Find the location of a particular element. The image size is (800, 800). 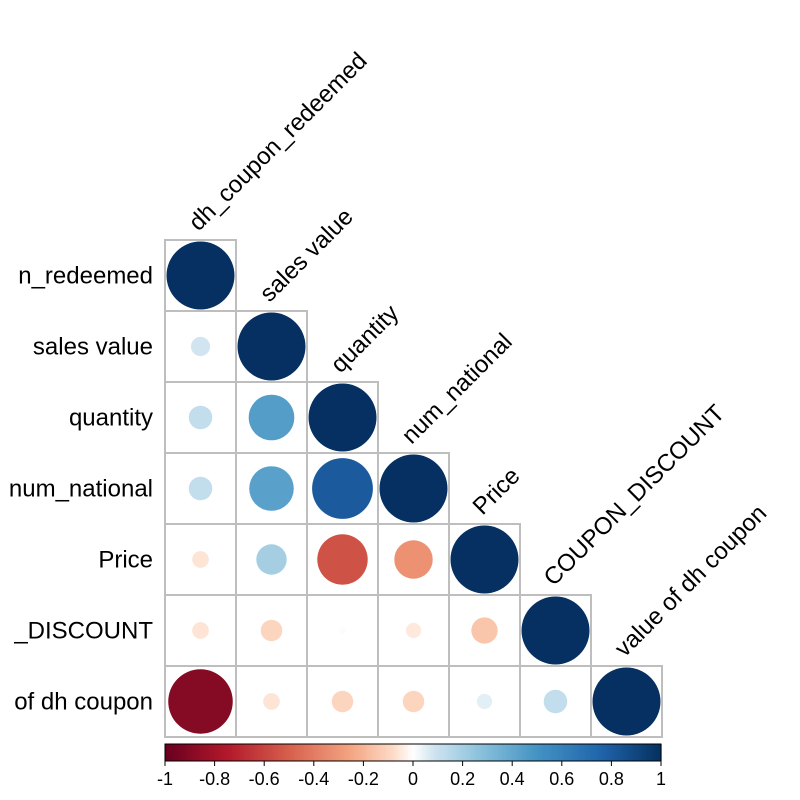

colorbar-tick-label: 0 is located at coordinates (413, 779).